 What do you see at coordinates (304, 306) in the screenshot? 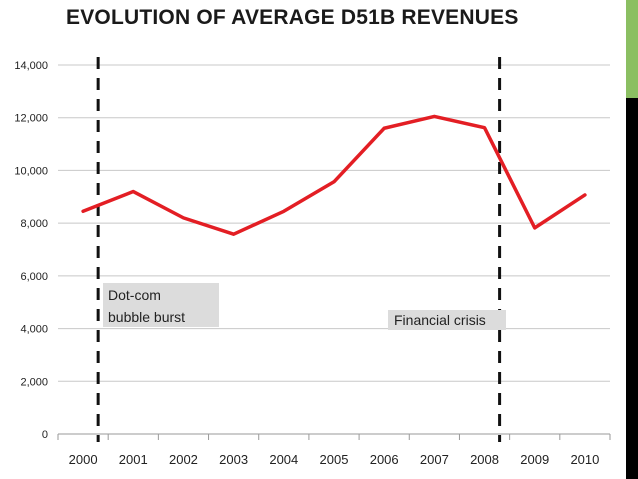
I see `annotations: Dot-com bubble burst Financial crisis` at bounding box center [304, 306].